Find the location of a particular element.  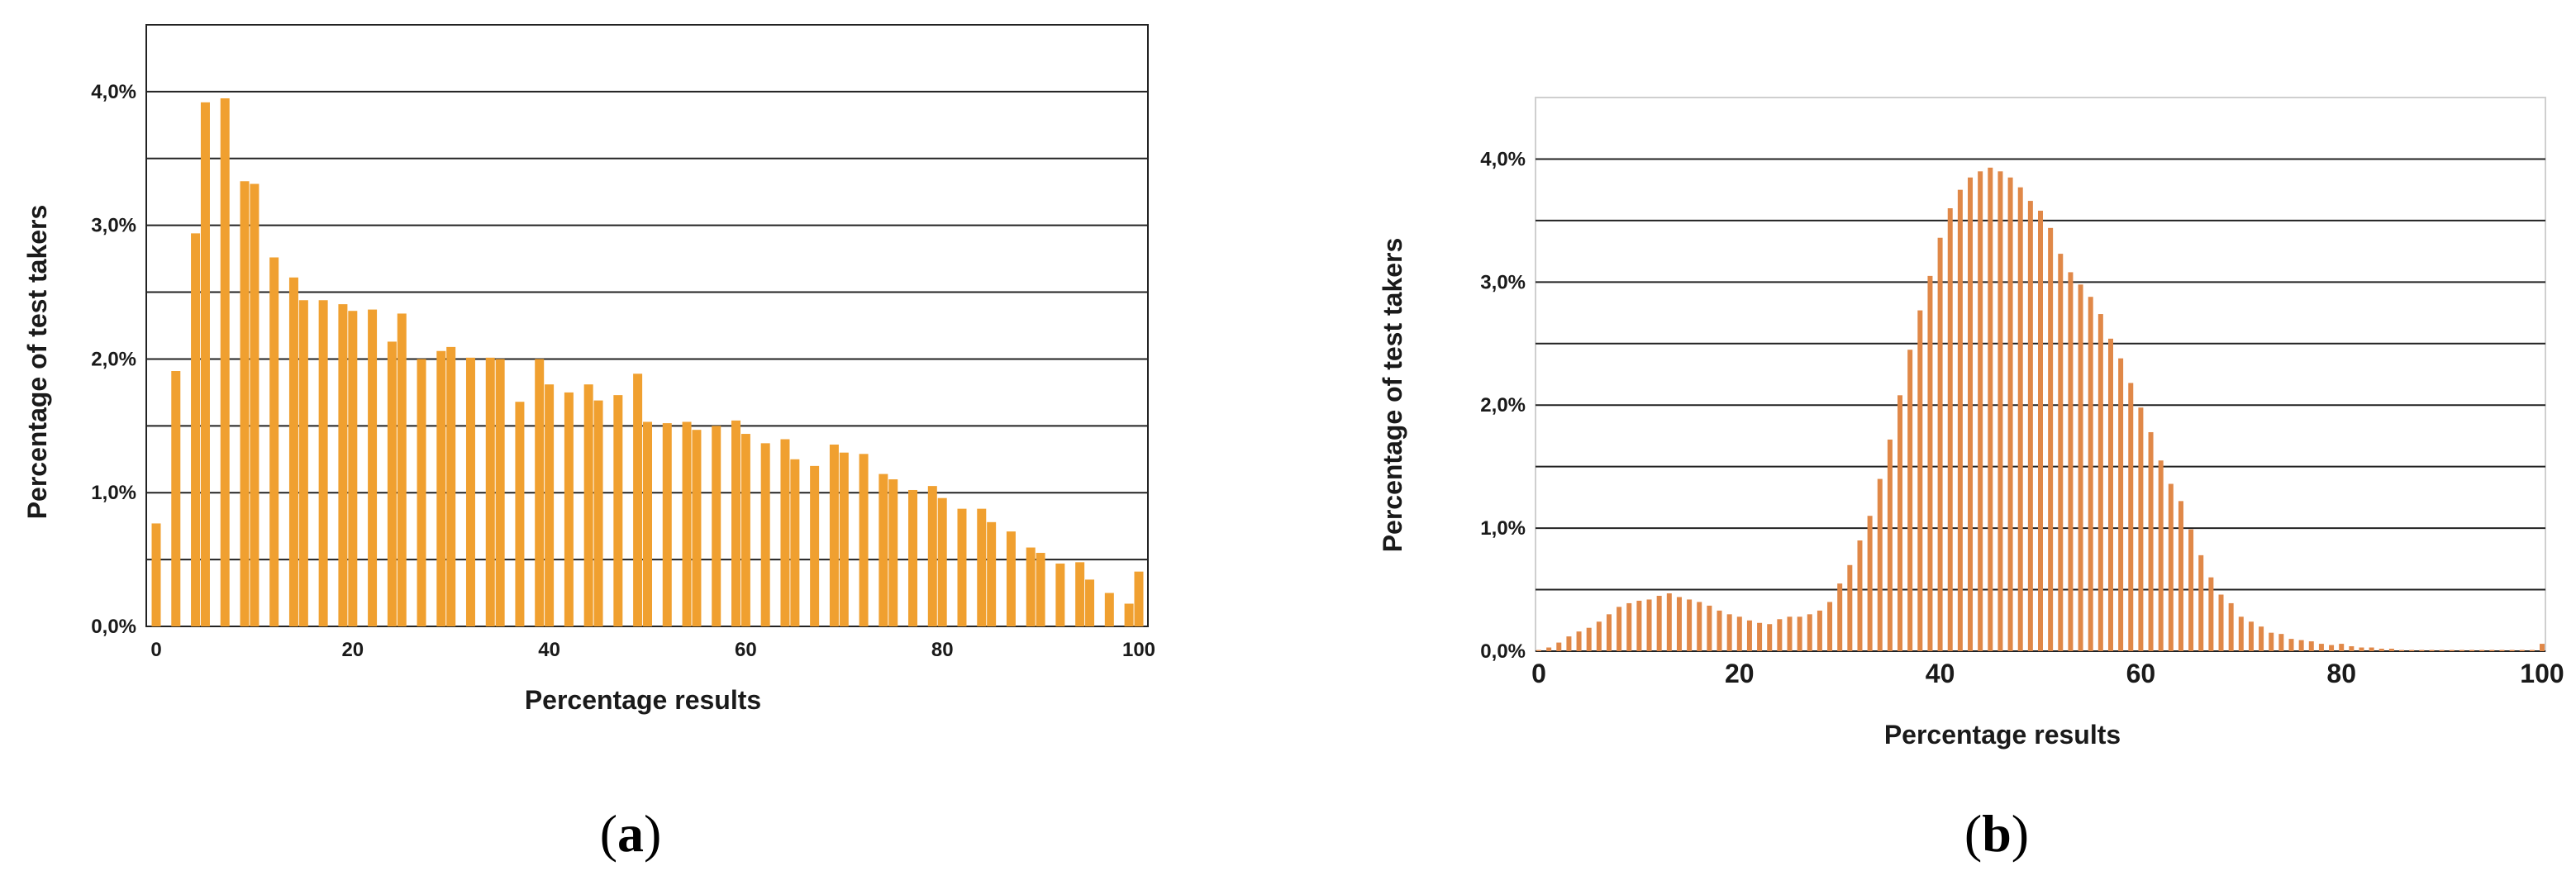

panel-caption-b: (b) is located at coordinates (1997, 833).